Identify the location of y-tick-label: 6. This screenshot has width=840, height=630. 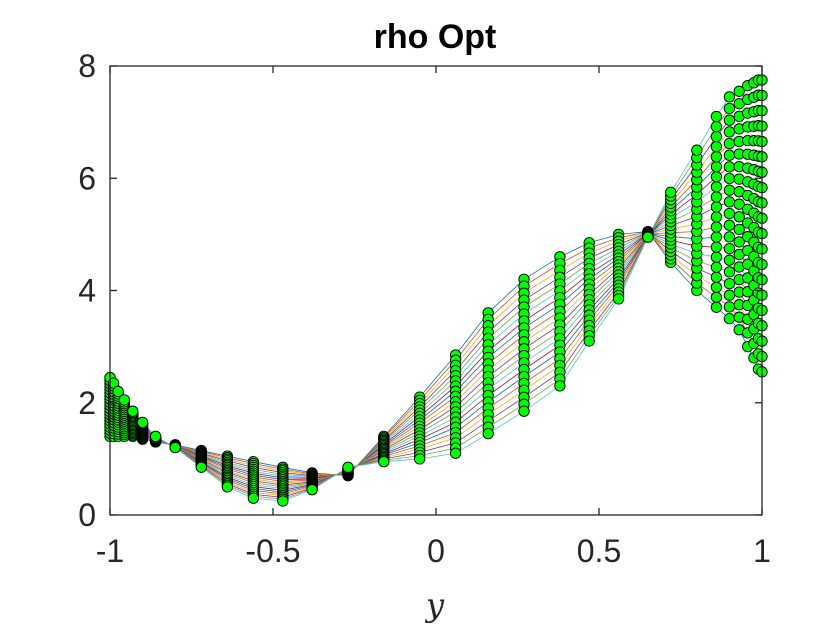
(87, 178).